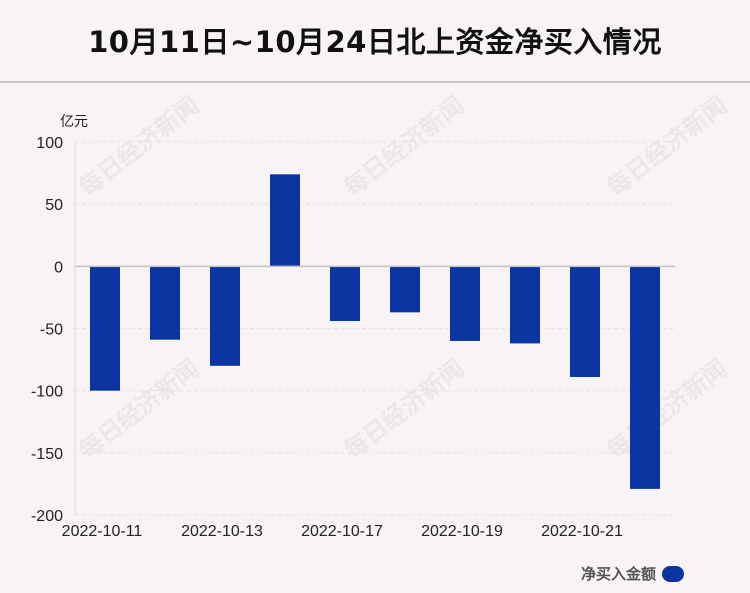  I want to click on legend-swatch, so click(673, 573).